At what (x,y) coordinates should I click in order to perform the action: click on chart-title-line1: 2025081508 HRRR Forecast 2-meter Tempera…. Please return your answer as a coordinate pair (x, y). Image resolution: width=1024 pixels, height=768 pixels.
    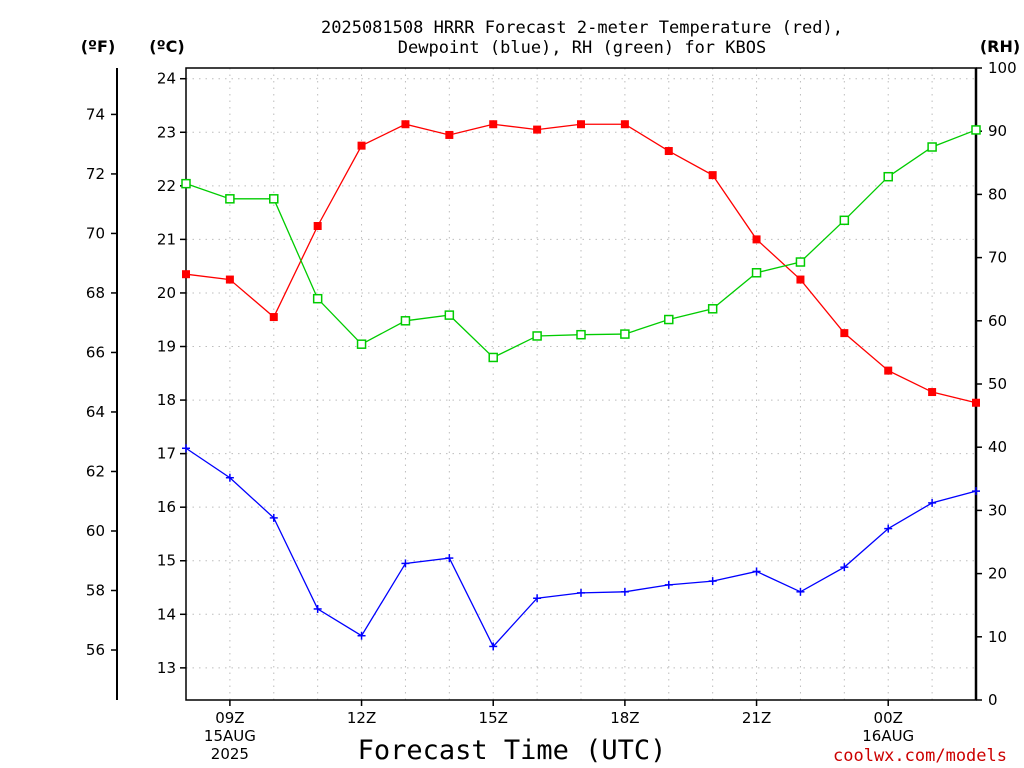
    Looking at the image, I should click on (582, 28).